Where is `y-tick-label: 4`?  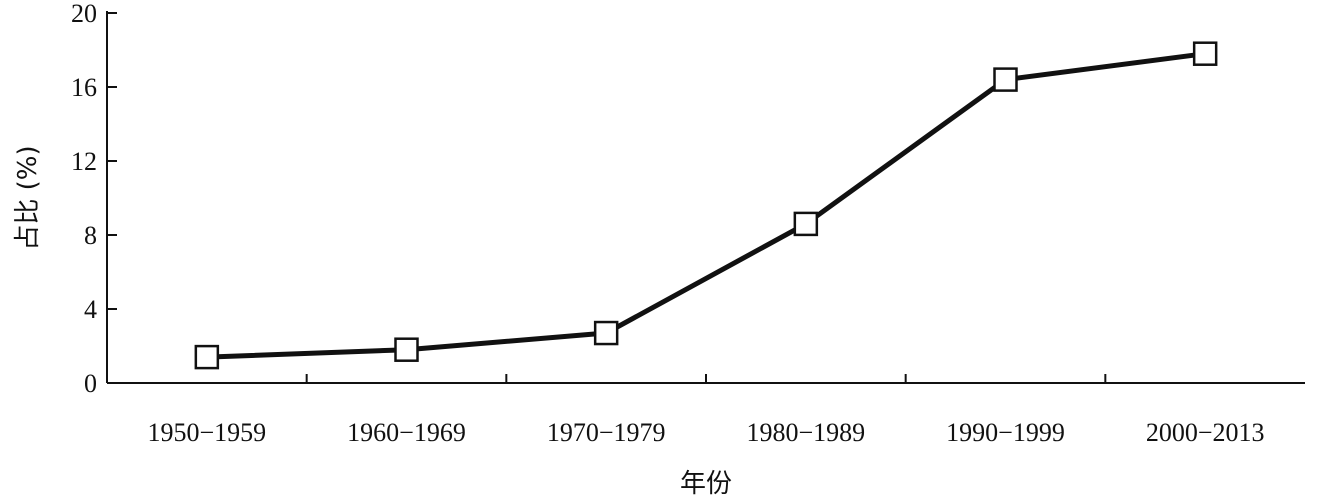
y-tick-label: 4 is located at coordinates (90, 309).